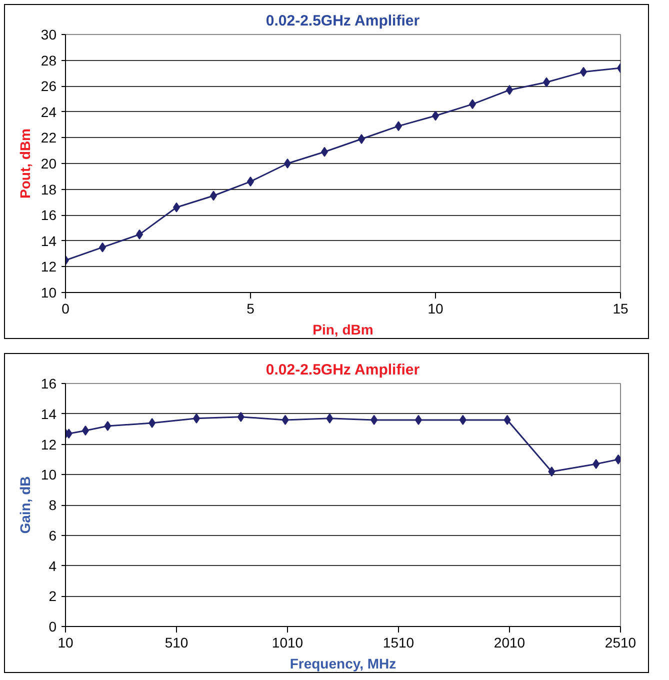 This screenshot has height=680, width=669. I want to click on x-tick-label: 510, so click(176, 642).